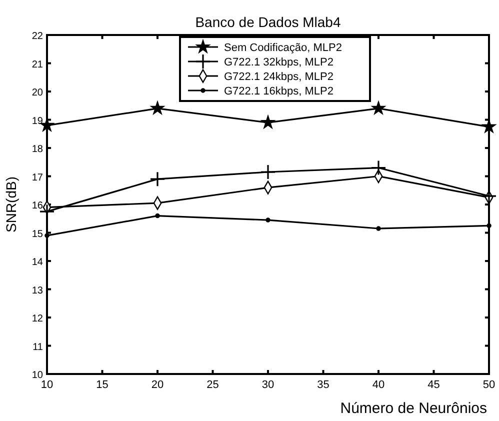  What do you see at coordinates (38, 149) in the screenshot?
I see `y-tick-label: 18` at bounding box center [38, 149].